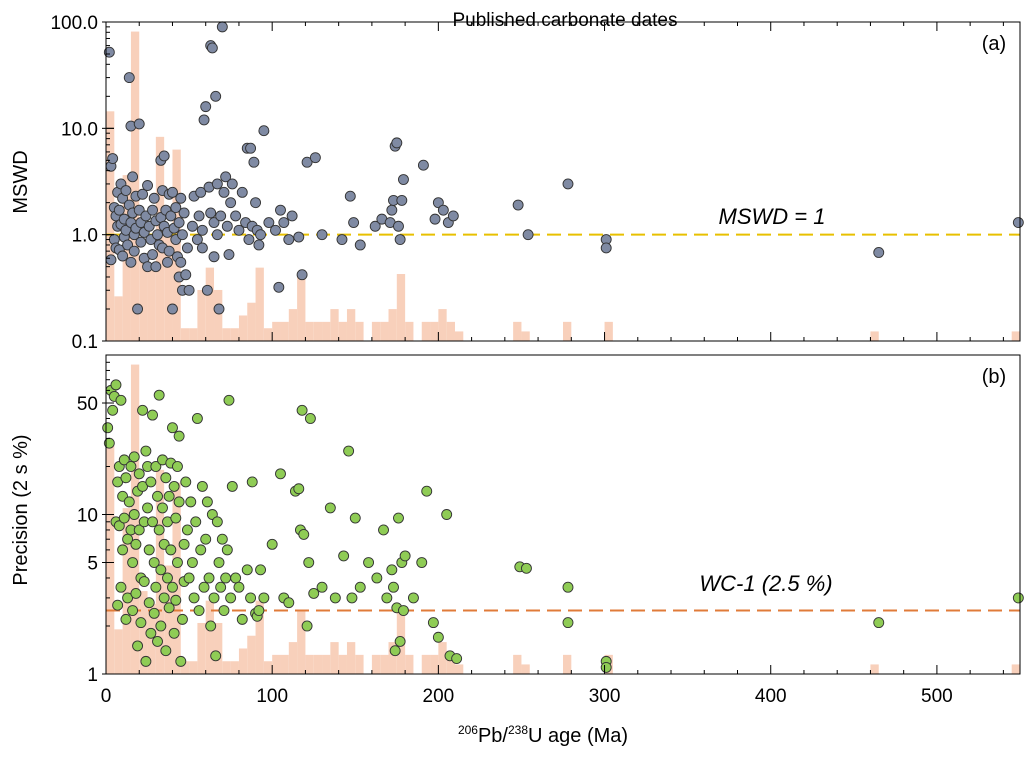 This screenshot has width=1035, height=761. I want to click on x-axis-title-sup1: 206, so click(468, 730).